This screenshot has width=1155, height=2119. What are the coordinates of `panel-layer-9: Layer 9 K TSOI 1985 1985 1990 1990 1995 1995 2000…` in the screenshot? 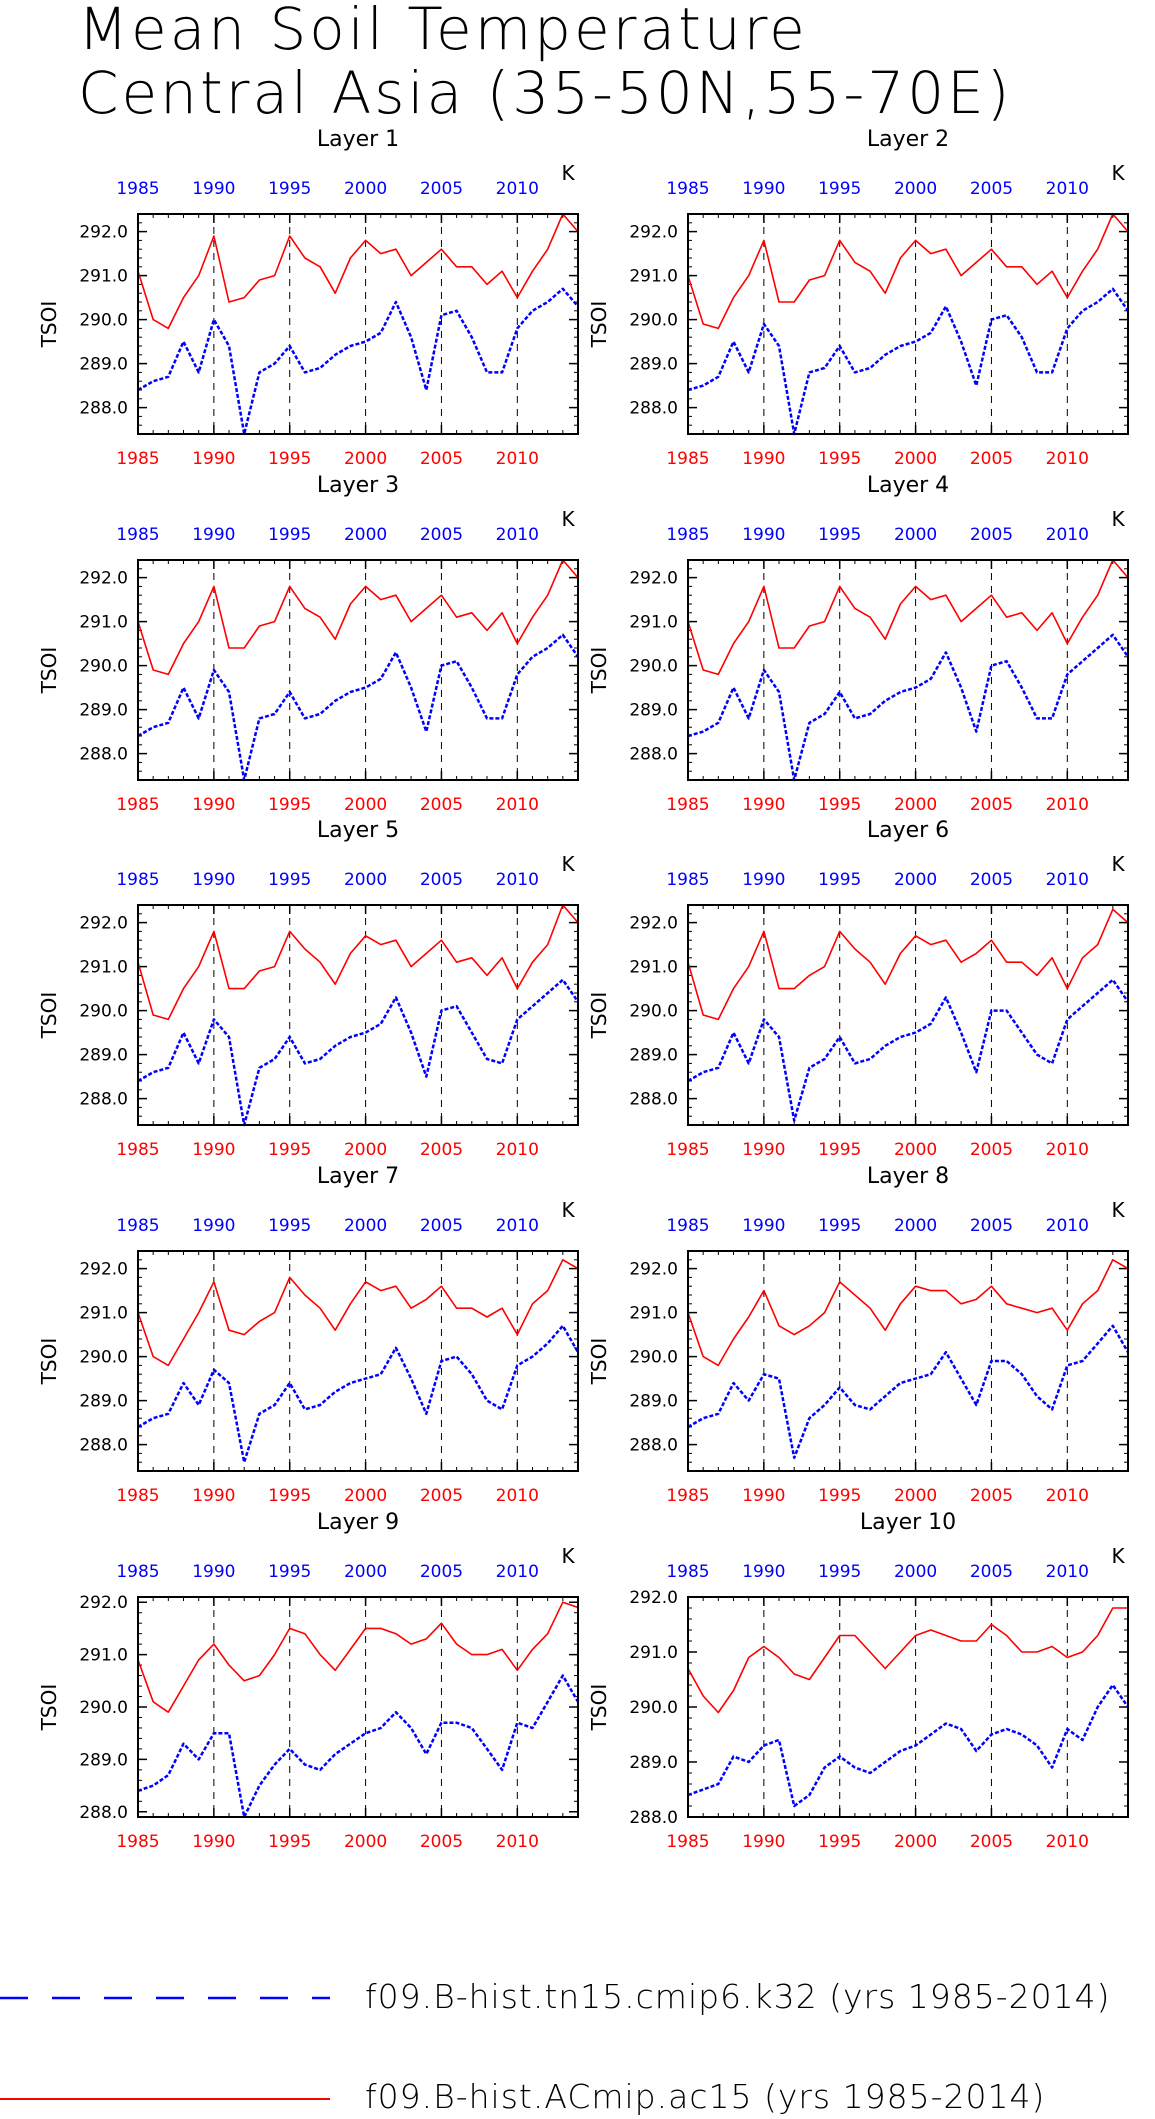 It's located at (308, 1681).